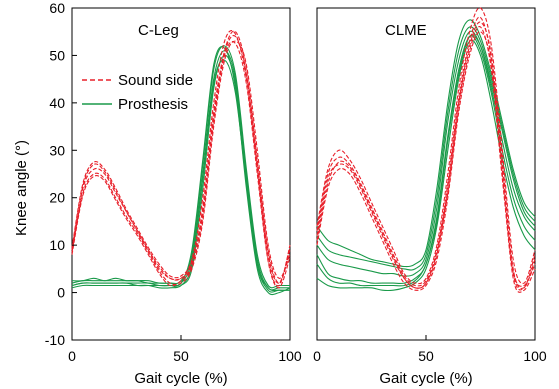 This screenshot has width=559, height=389. I want to click on y-axis-label: Knee angle (°), so click(21, 188).